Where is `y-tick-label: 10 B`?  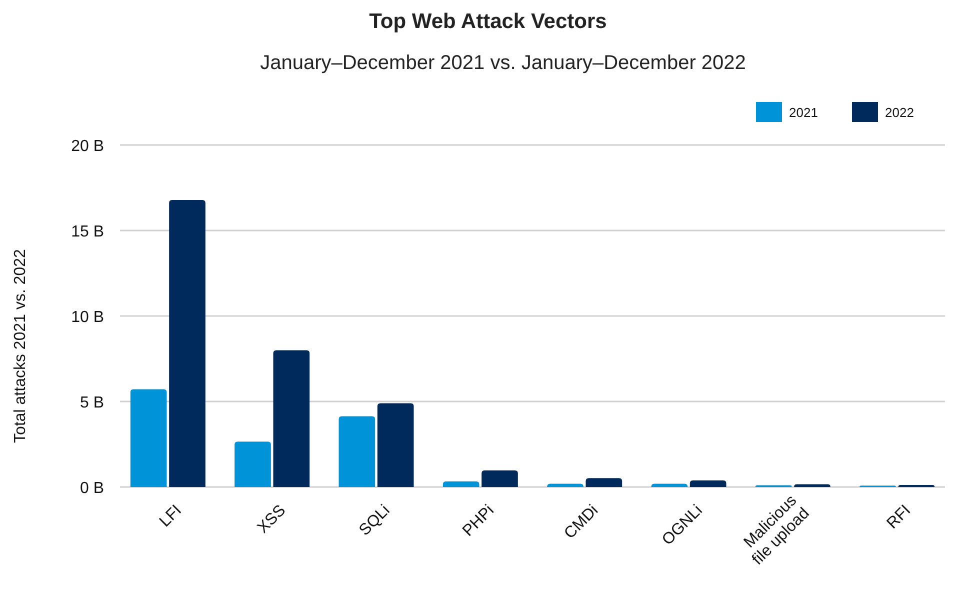 y-tick-label: 10 B is located at coordinates (87, 317).